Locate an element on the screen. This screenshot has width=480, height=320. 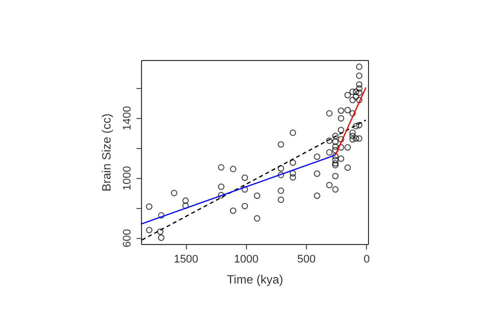
y-axis-title: Brain Size (cc) is located at coordinates (107, 152).